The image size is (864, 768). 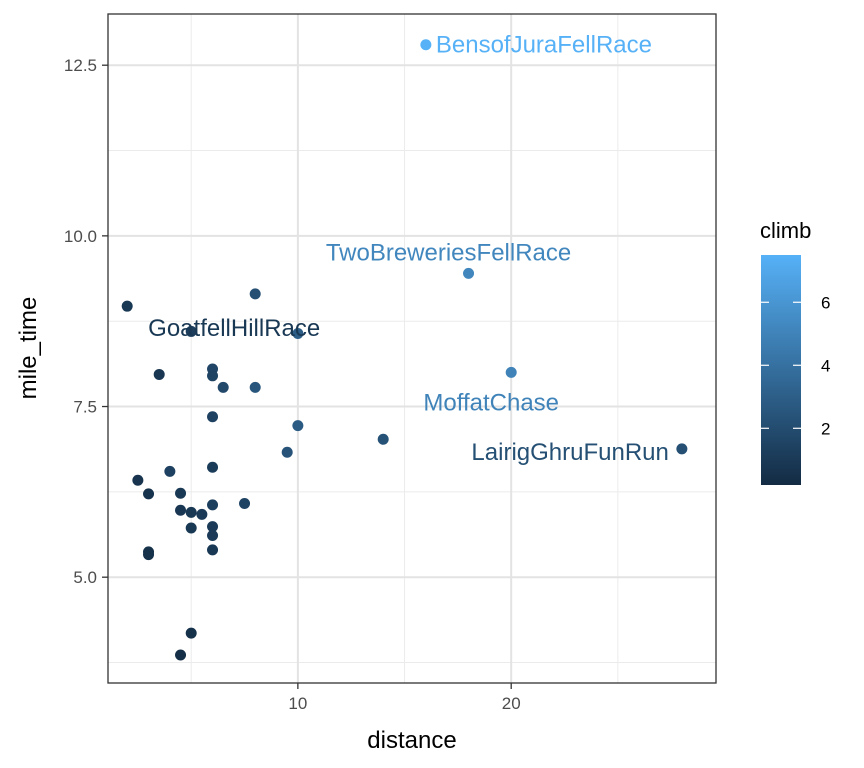 What do you see at coordinates (448, 252) in the screenshot?
I see `point-label: TwoBreweriesFellRace` at bounding box center [448, 252].